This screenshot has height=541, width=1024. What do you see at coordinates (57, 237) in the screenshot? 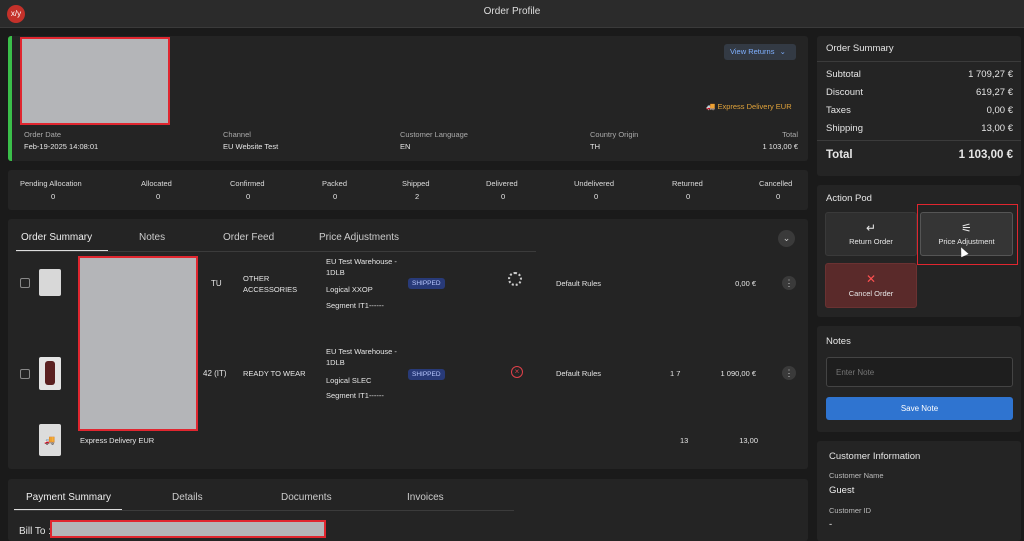
I see `tab-order-summary: Order Summary` at bounding box center [57, 237].